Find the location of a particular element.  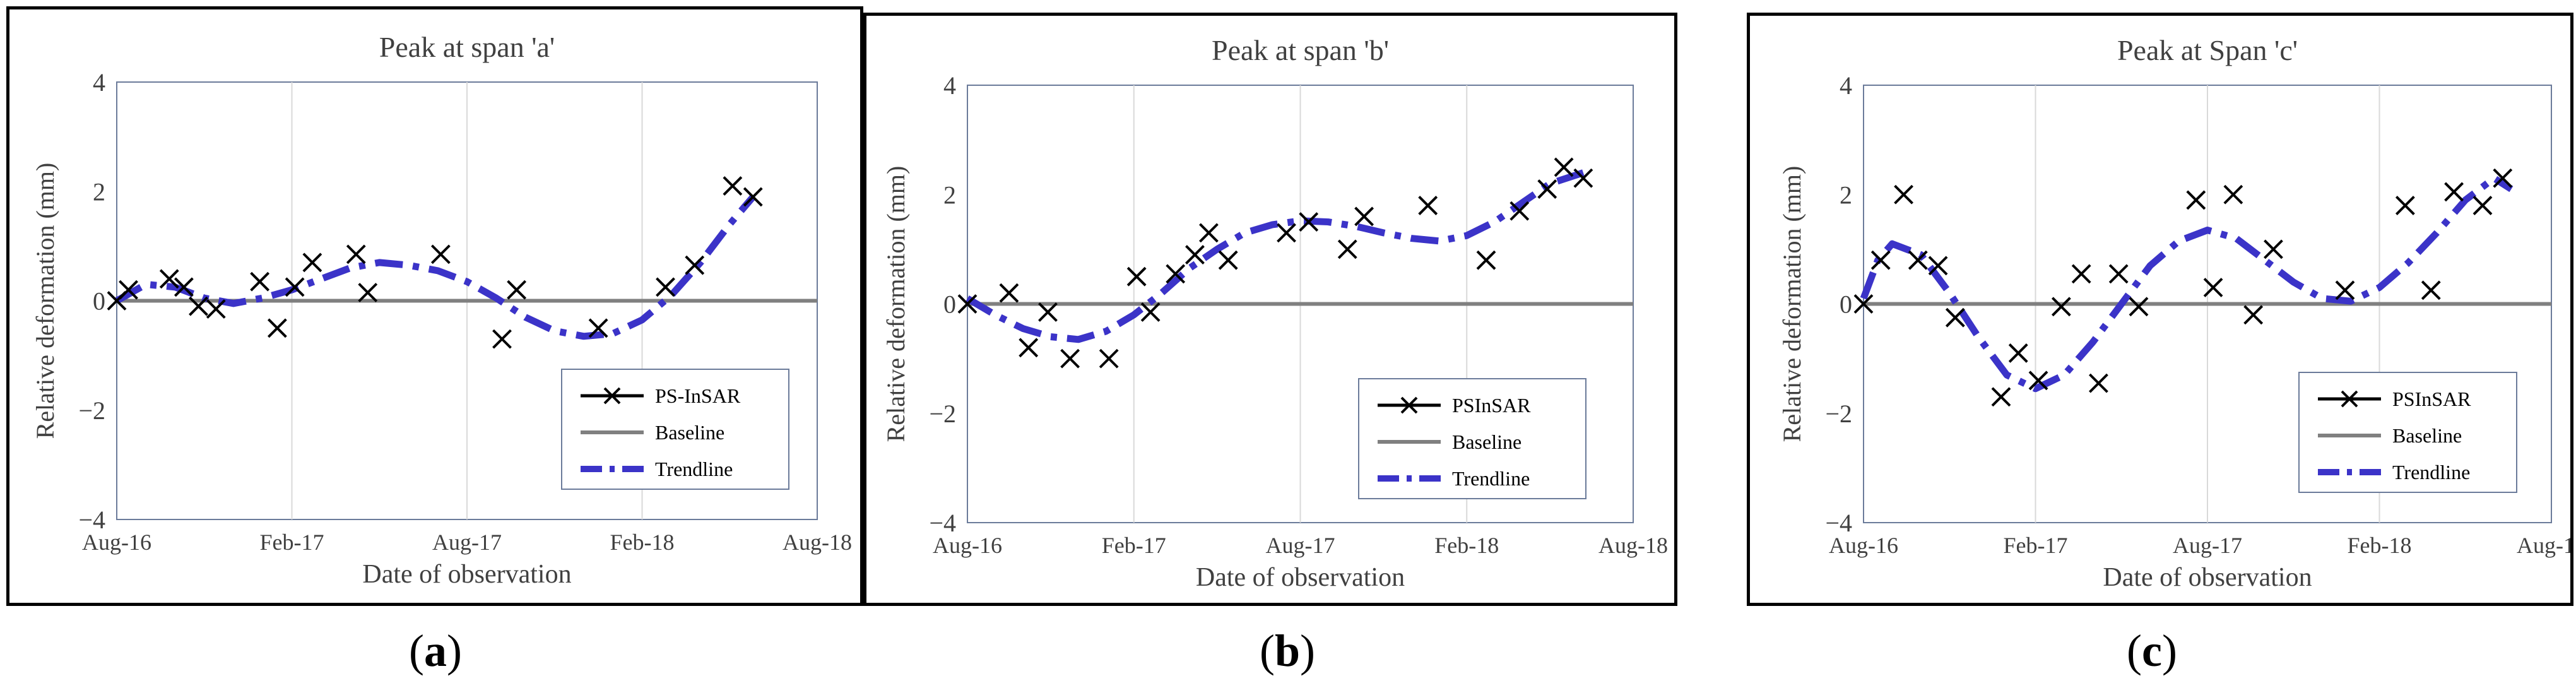

caption-b-letter: b is located at coordinates (1287, 651).